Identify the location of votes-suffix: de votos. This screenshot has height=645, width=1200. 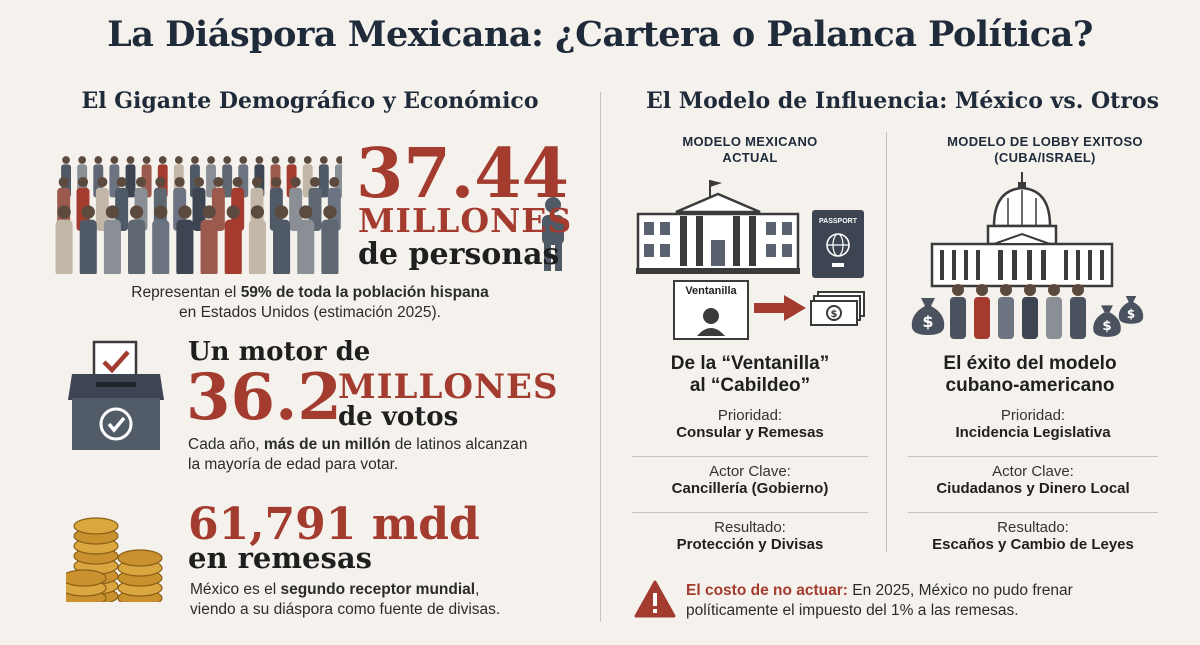
(398, 417).